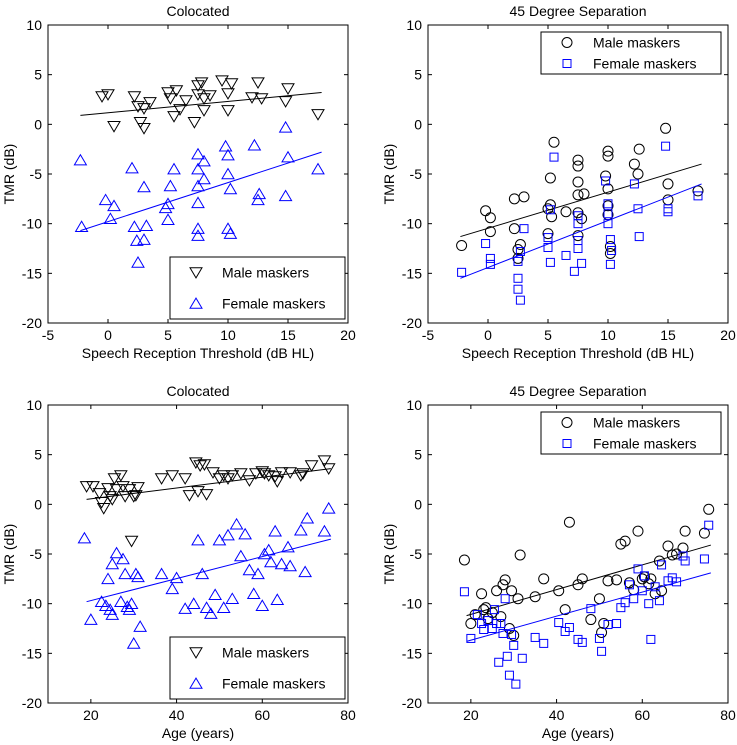  What do you see at coordinates (38, 124) in the screenshot?
I see `y-tick-label: 0` at bounding box center [38, 124].